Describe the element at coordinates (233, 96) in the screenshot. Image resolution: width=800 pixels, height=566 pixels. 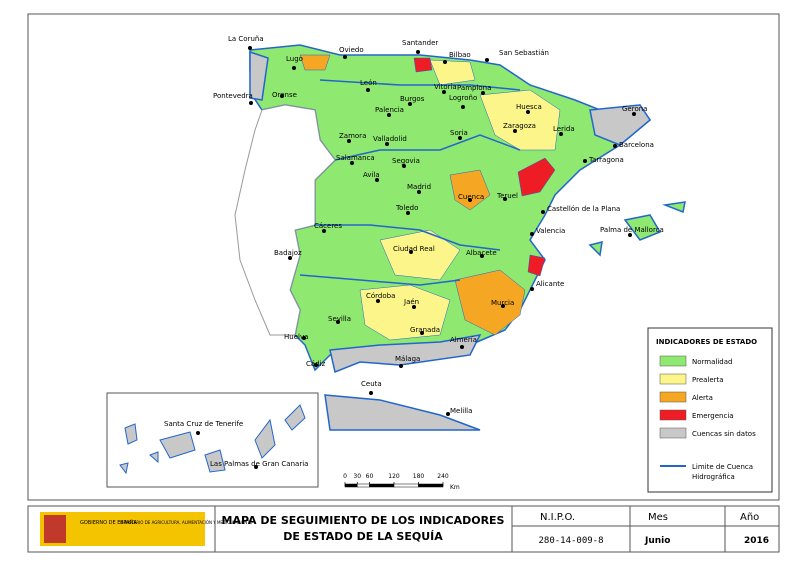
I see `city-label: Pontevedra` at that location.